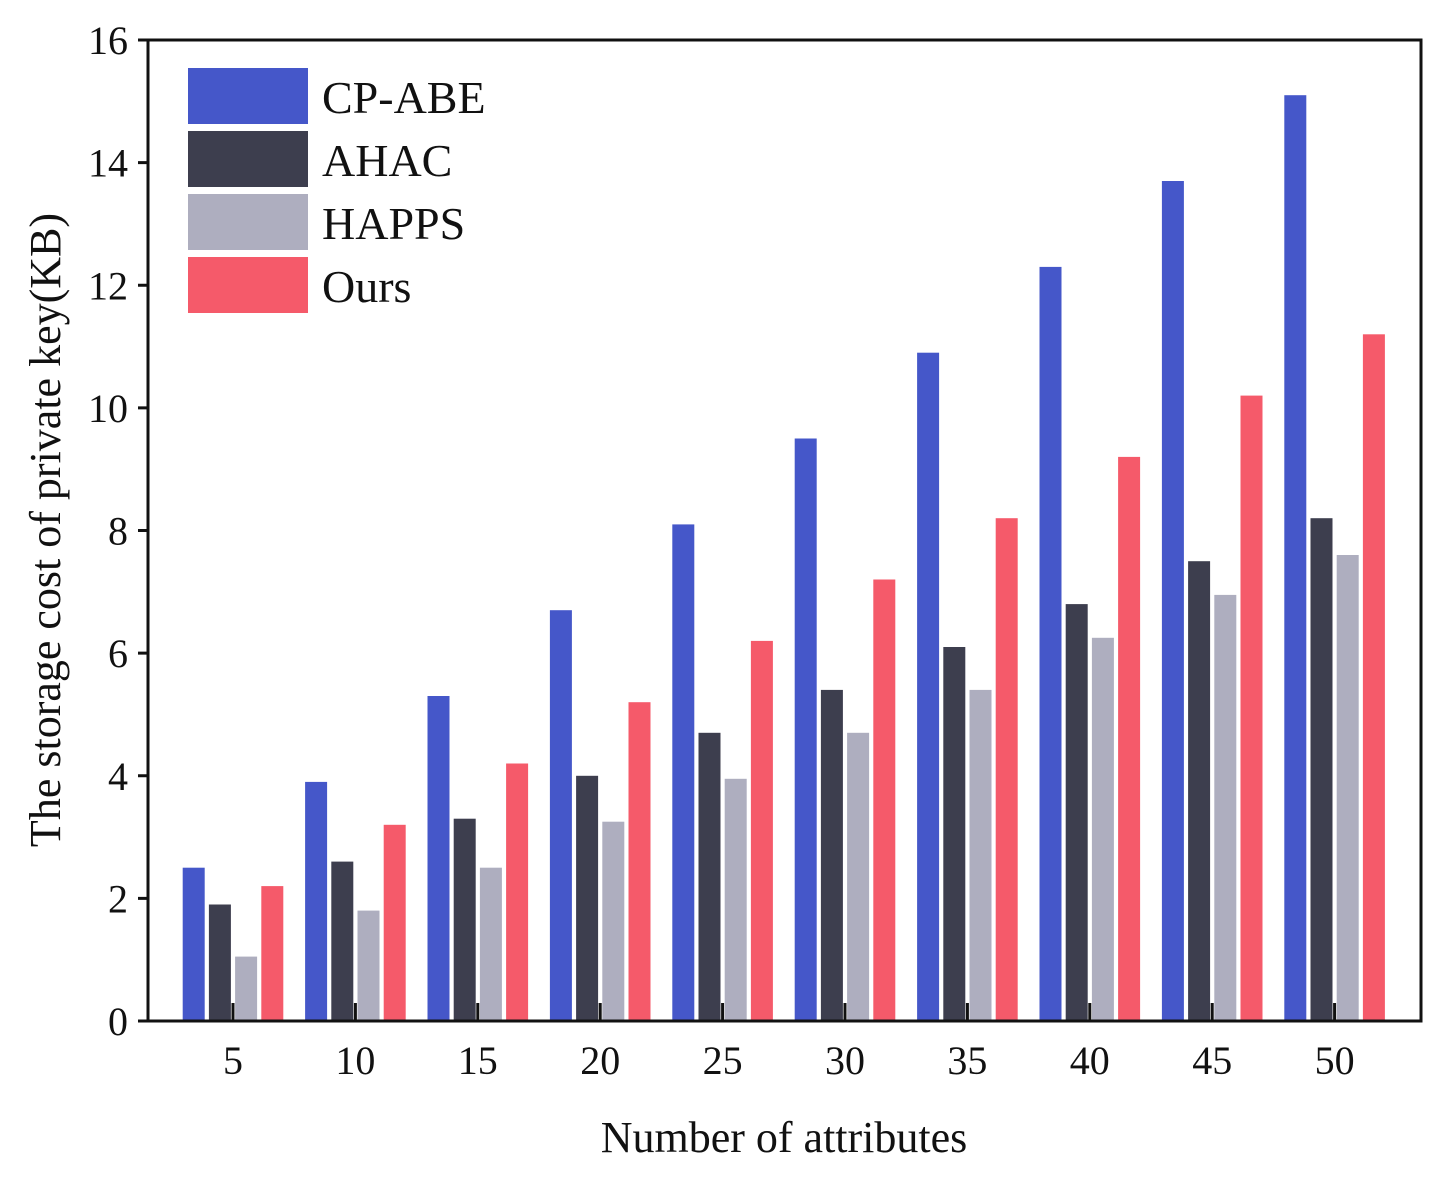 Image resolution: width=1443 pixels, height=1184 pixels. What do you see at coordinates (355, 1060) in the screenshot?
I see `x-tick-label-10: 10` at bounding box center [355, 1060].